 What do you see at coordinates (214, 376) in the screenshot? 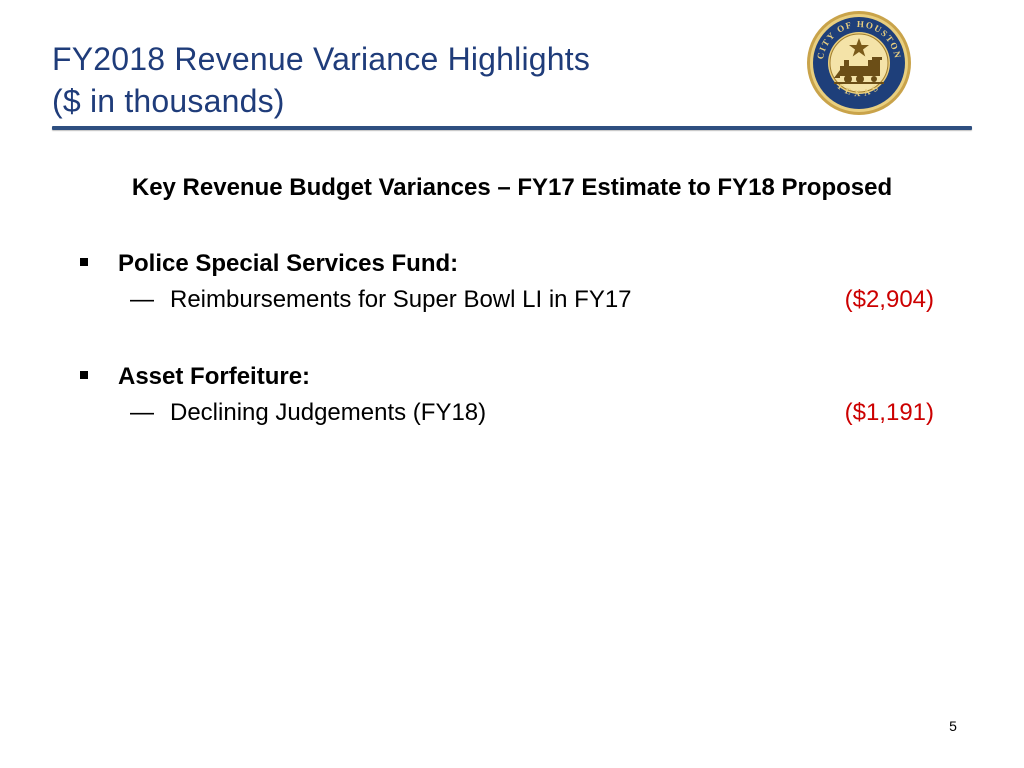
I see `section-heading-label: Asset Forfeiture:` at bounding box center [214, 376].